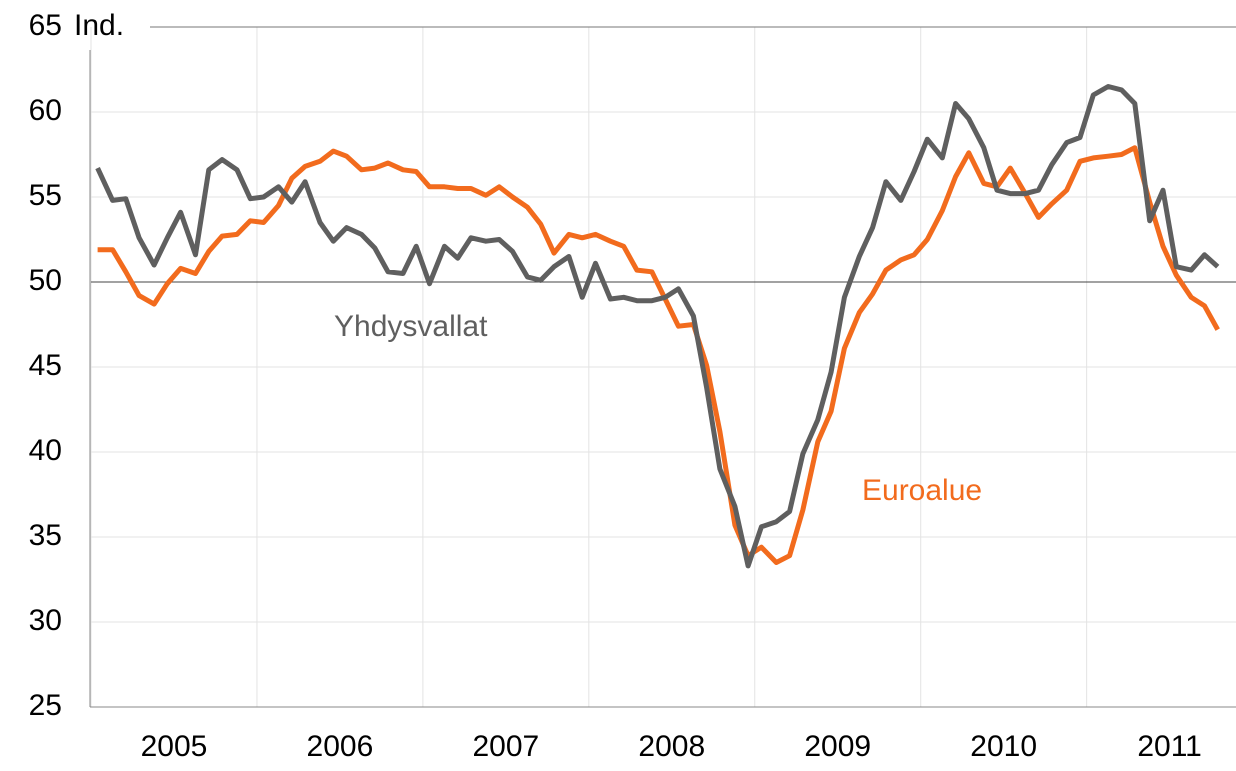  What do you see at coordinates (45, 365) in the screenshot?
I see `y-tick-label: 45` at bounding box center [45, 365].